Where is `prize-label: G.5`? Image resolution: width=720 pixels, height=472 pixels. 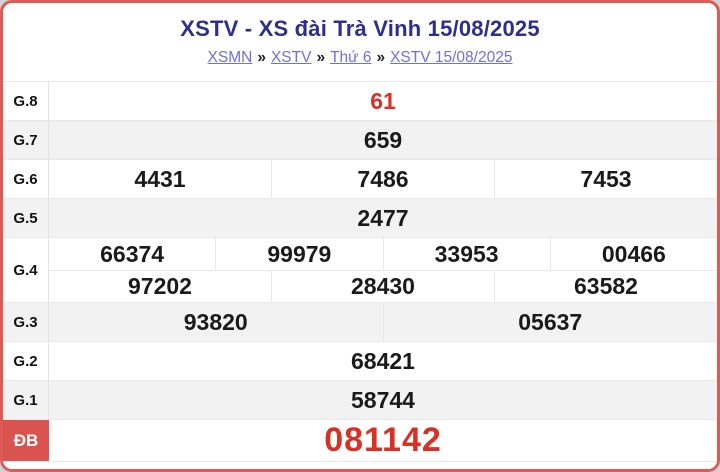 prize-label: G.5 is located at coordinates (26, 218).